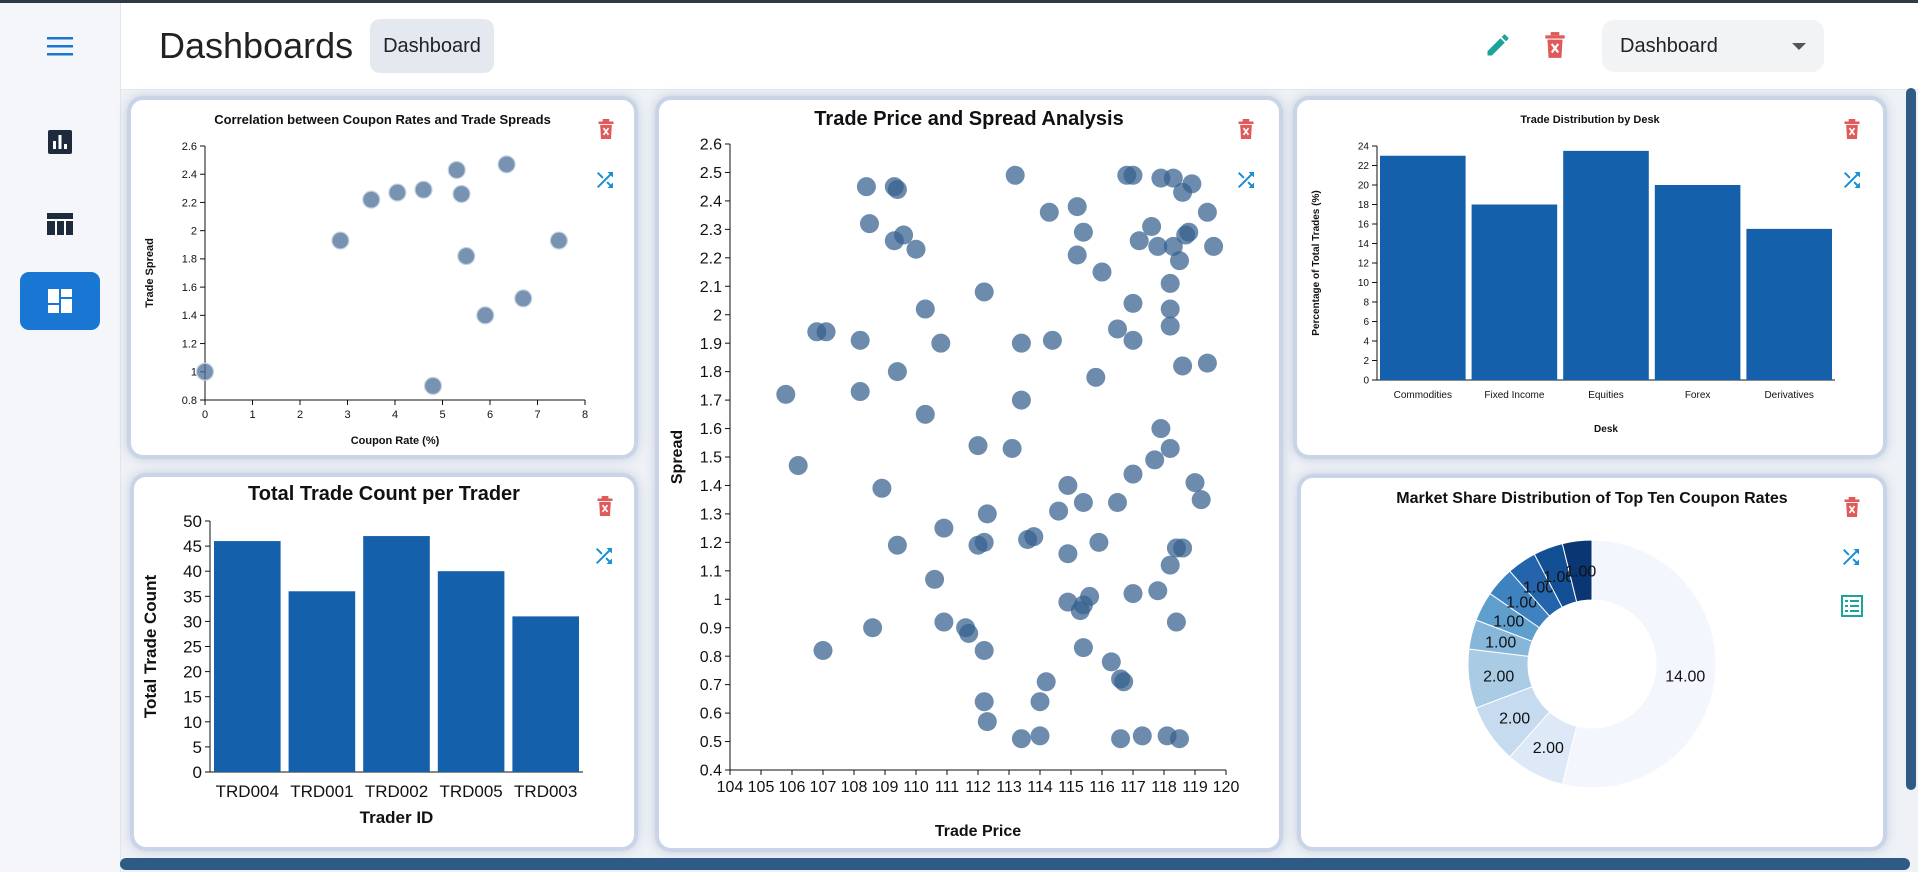  What do you see at coordinates (384, 494) in the screenshot?
I see `chart-title: Total Trade Count per Trader` at bounding box center [384, 494].